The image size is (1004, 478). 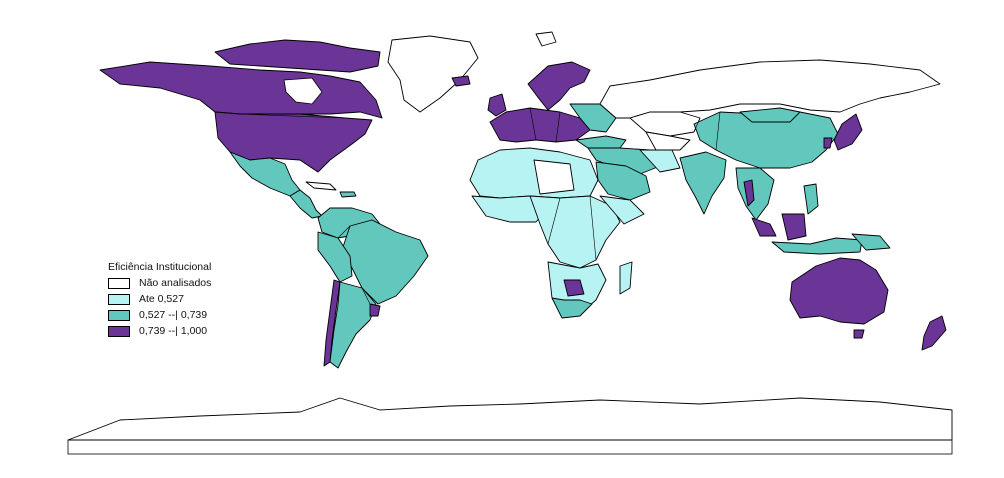 What do you see at coordinates (461, 81) in the screenshot?
I see `iceland` at bounding box center [461, 81].